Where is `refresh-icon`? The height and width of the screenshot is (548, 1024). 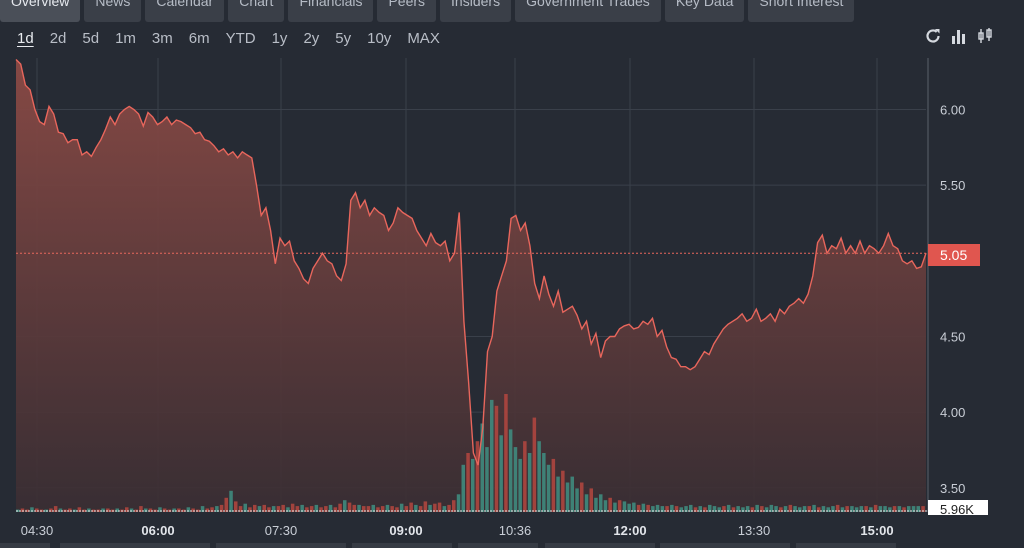
refresh-icon is located at coordinates (933, 36).